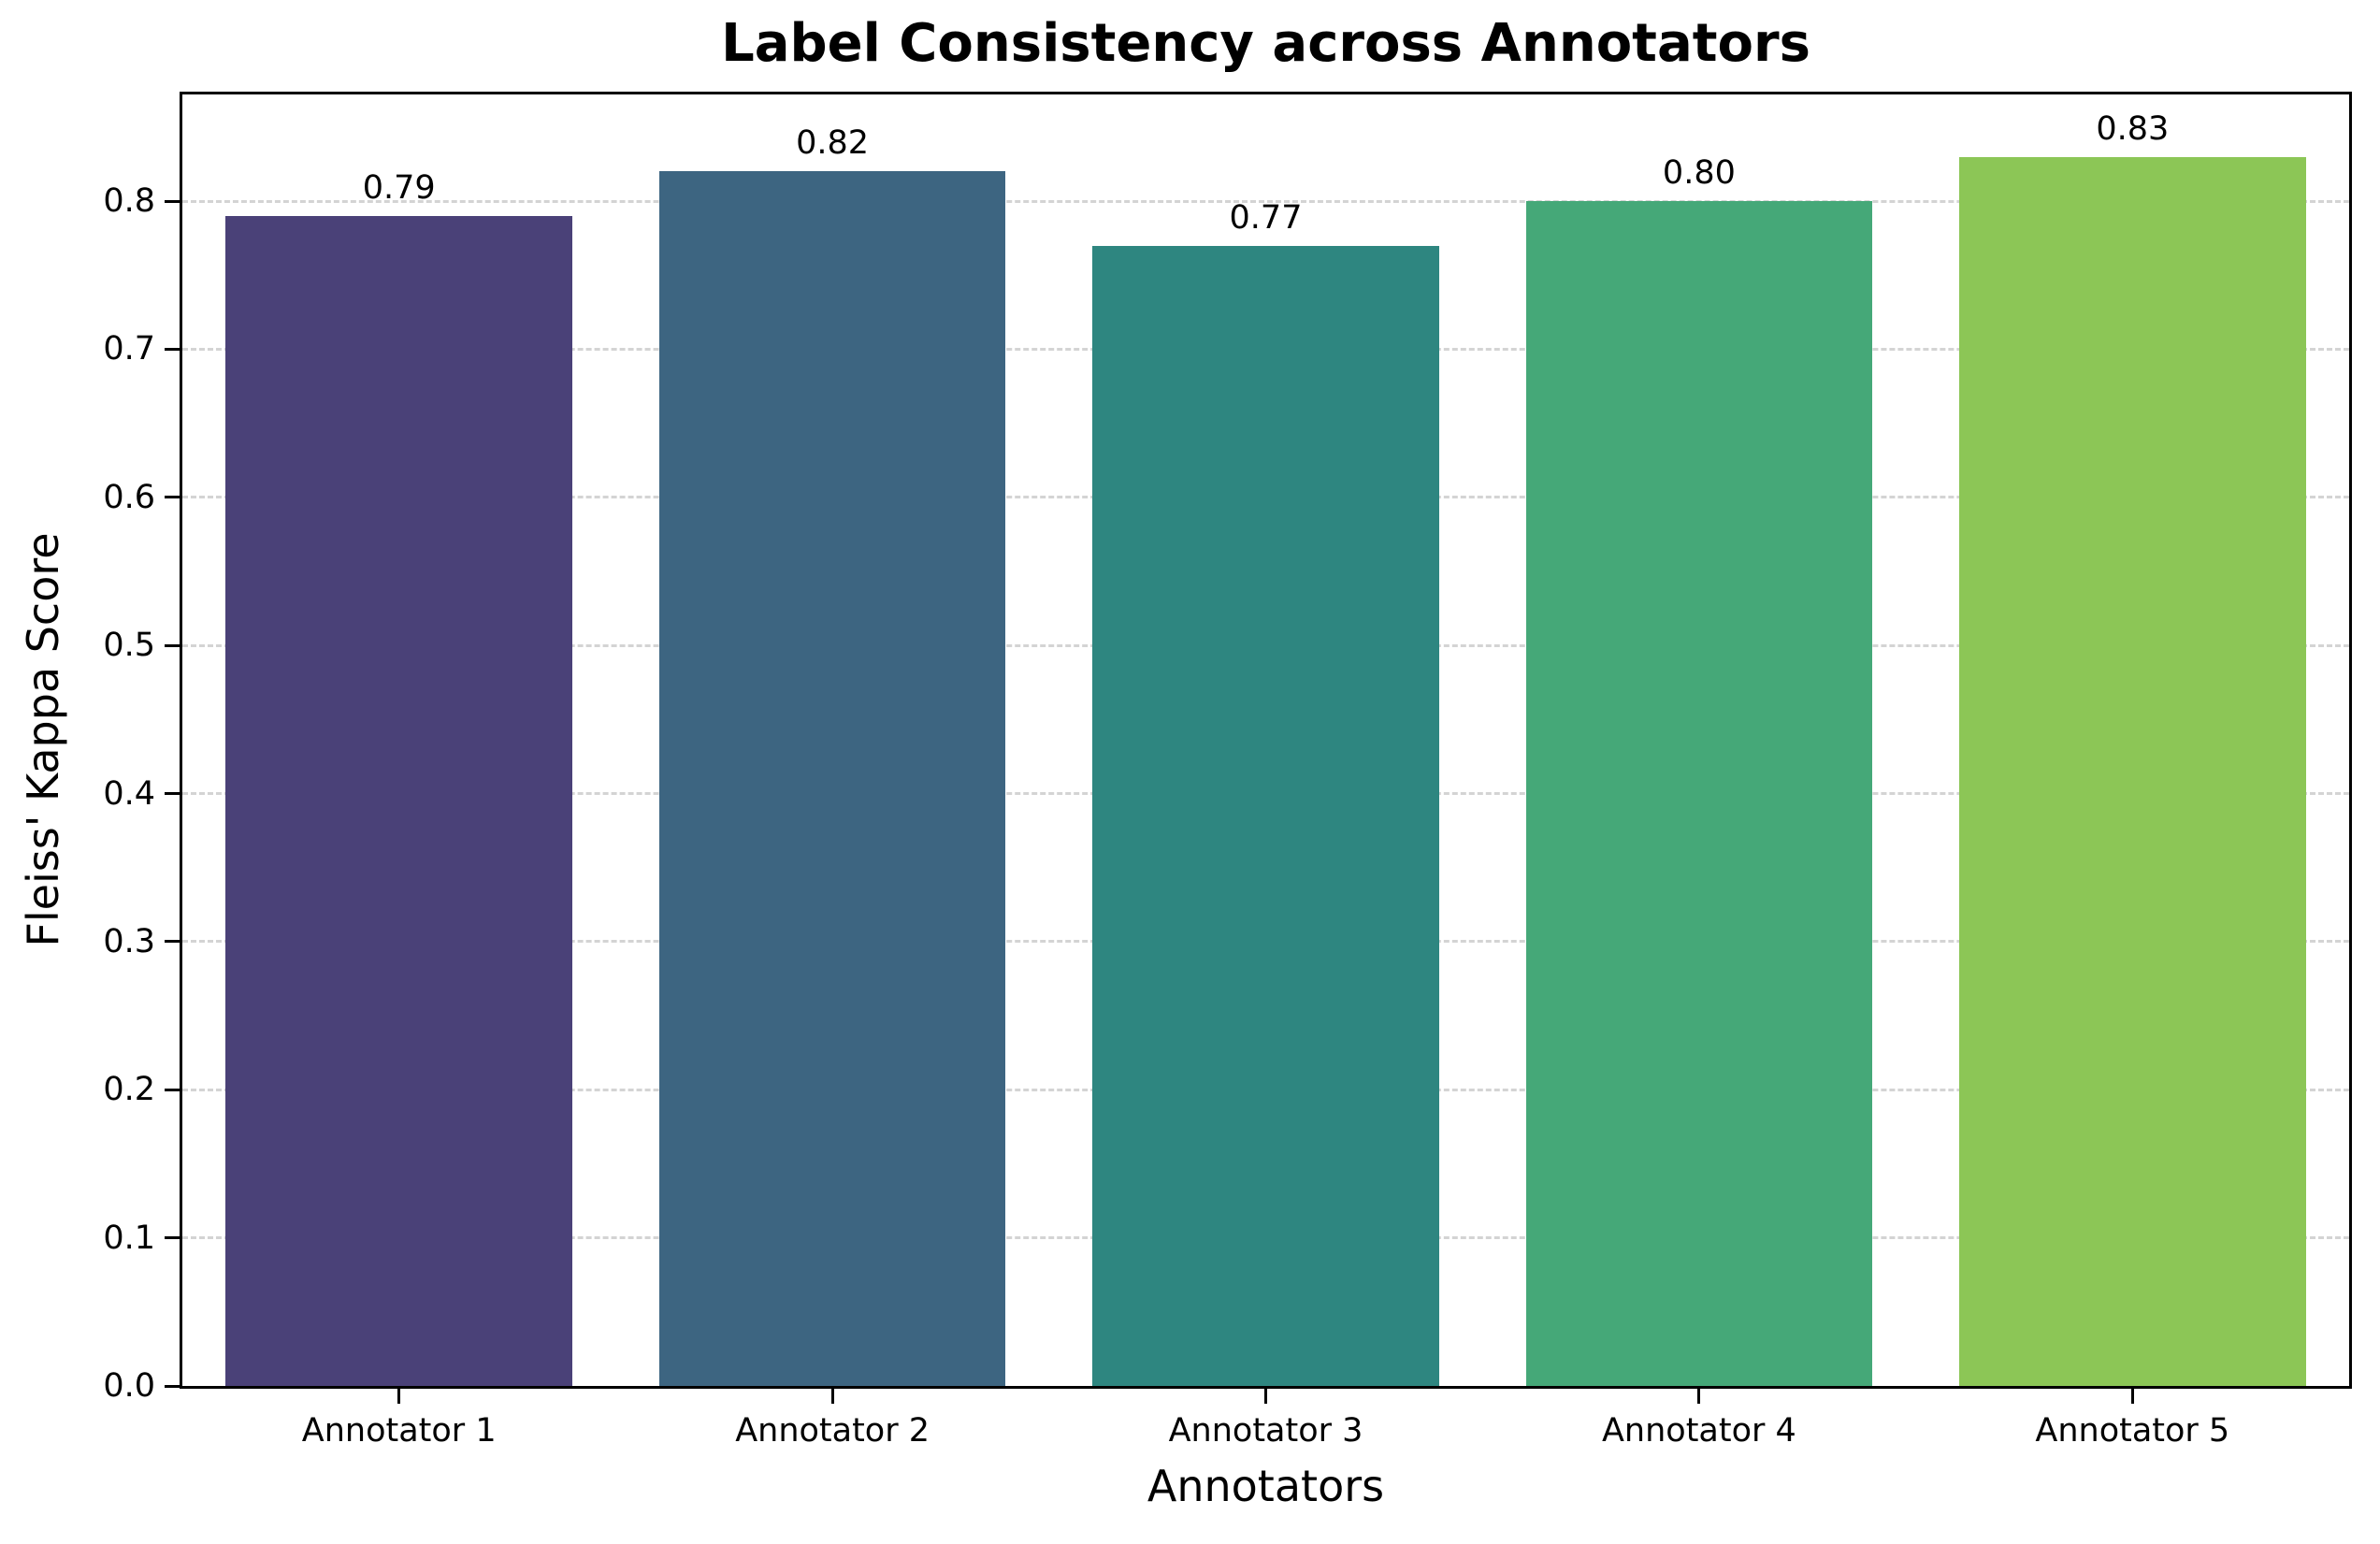  What do you see at coordinates (2133, 128) in the screenshot?
I see `bar-value-label: 0.83` at bounding box center [2133, 128].